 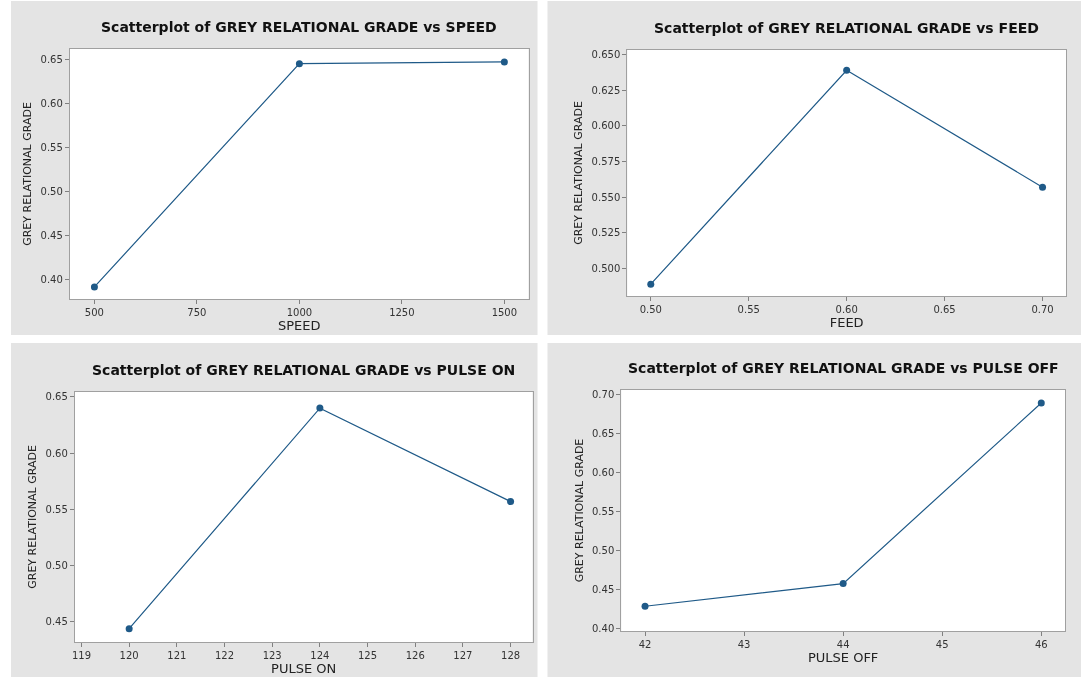 What do you see at coordinates (606, 161) in the screenshot?
I see `y-tick-label: 0.575` at bounding box center [606, 161].